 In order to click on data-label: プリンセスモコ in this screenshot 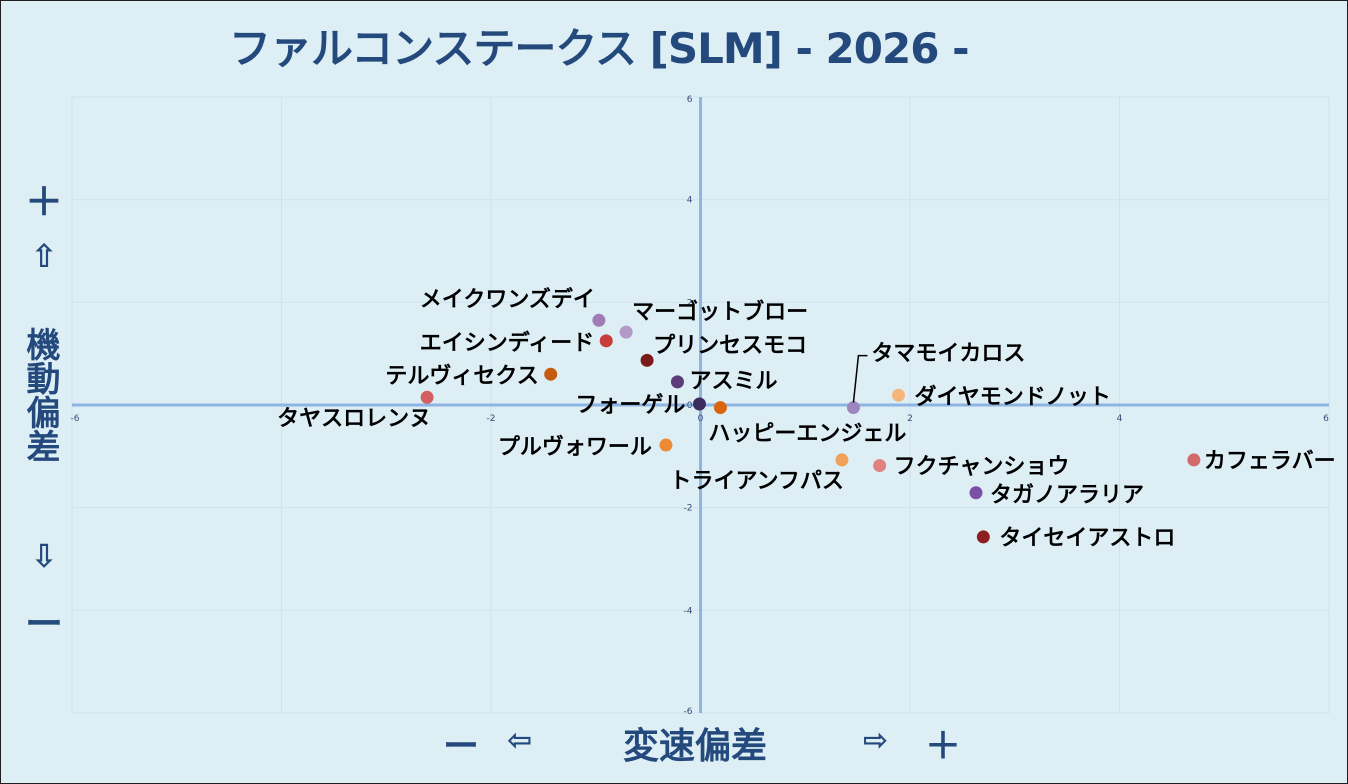, I will do `click(730, 345)`.